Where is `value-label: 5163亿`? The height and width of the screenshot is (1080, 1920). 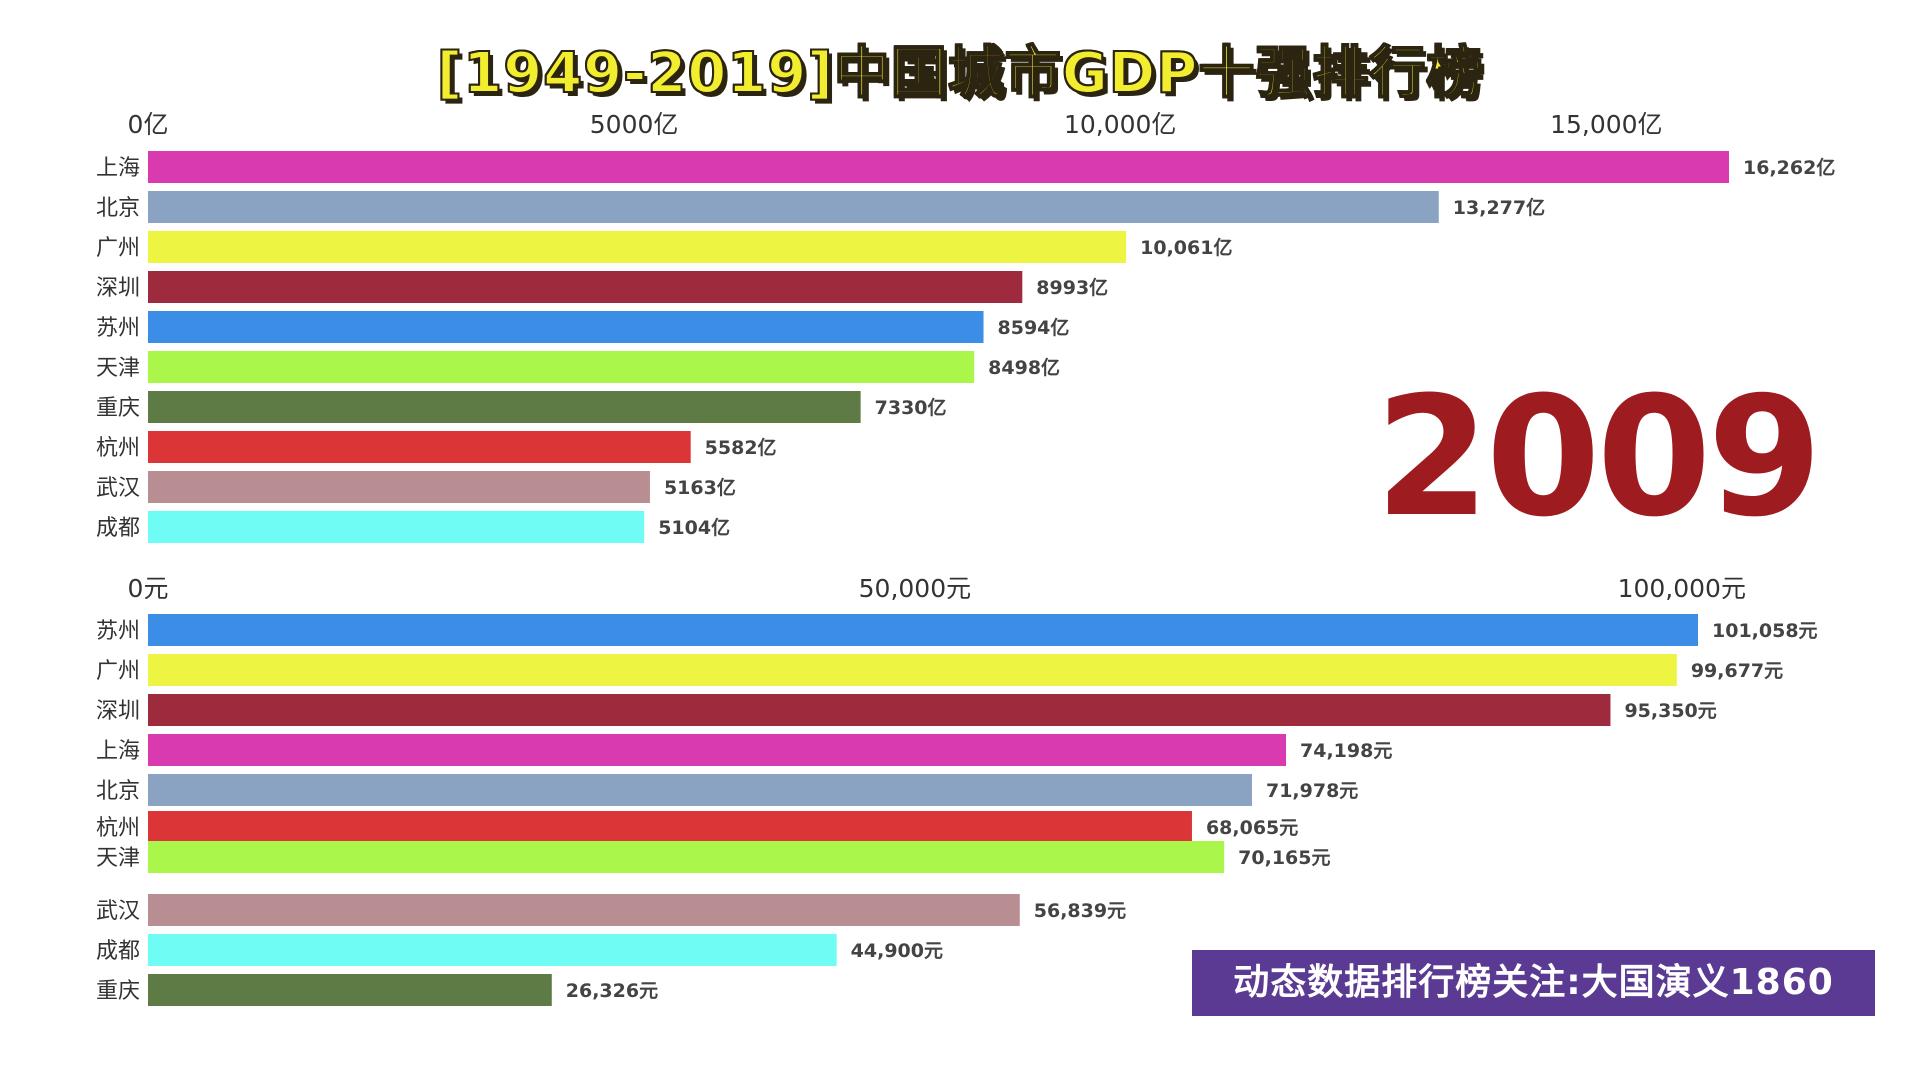 value-label: 5163亿 is located at coordinates (700, 487).